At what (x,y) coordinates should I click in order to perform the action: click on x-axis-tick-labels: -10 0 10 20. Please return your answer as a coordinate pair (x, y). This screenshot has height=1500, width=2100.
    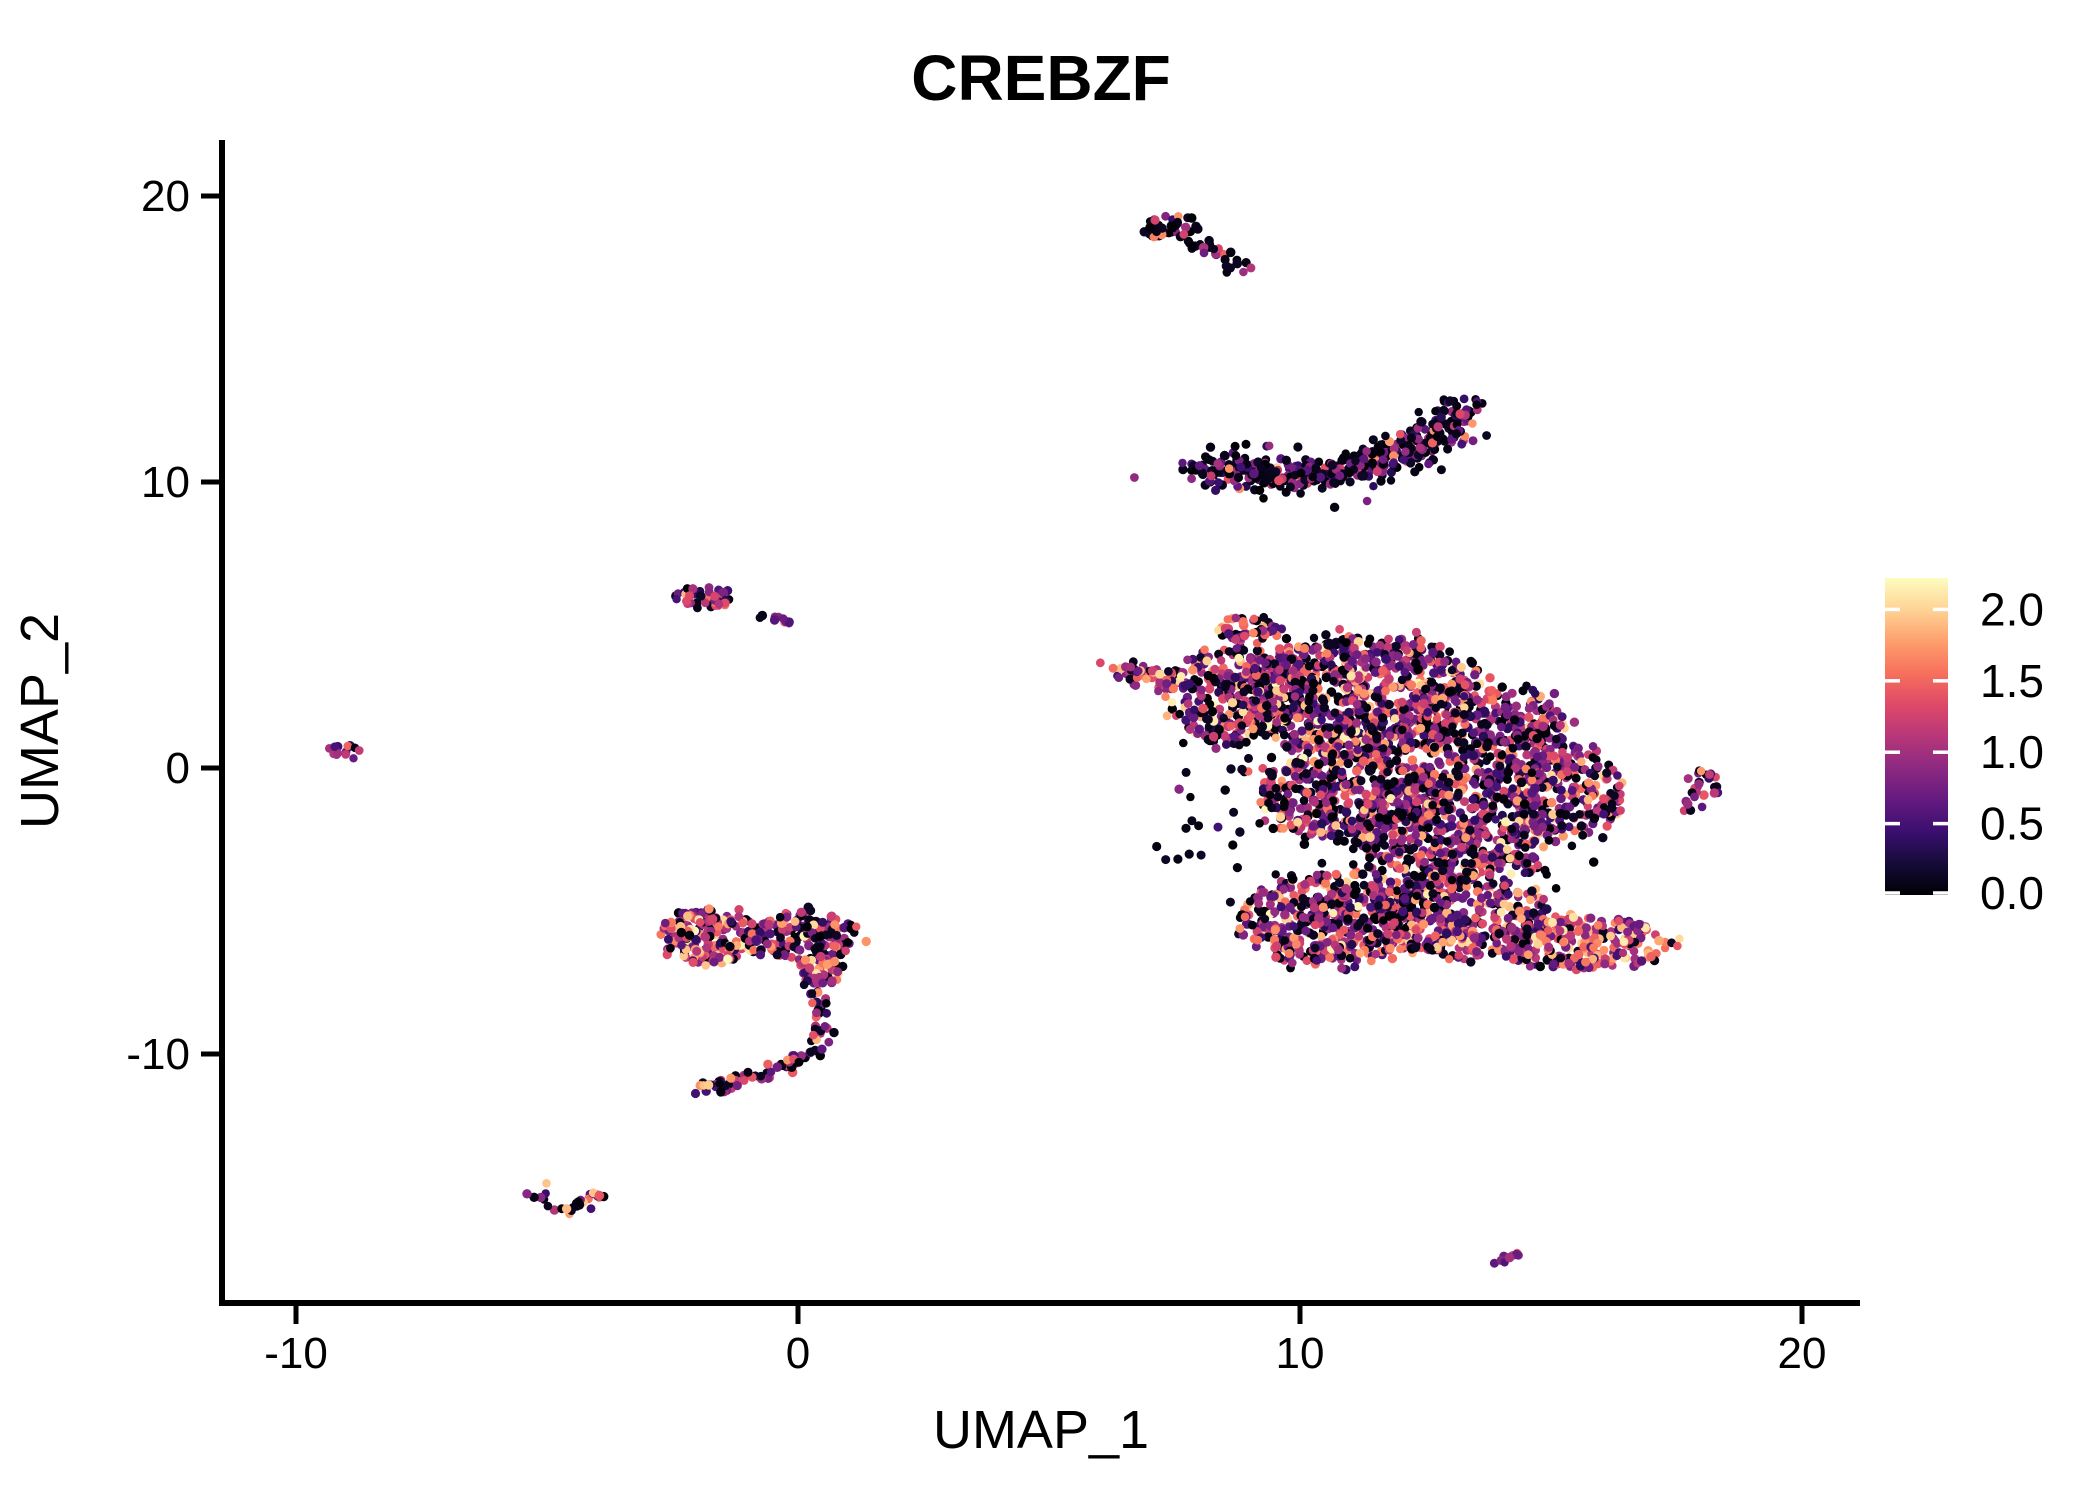
    Looking at the image, I should click on (1045, 1353).